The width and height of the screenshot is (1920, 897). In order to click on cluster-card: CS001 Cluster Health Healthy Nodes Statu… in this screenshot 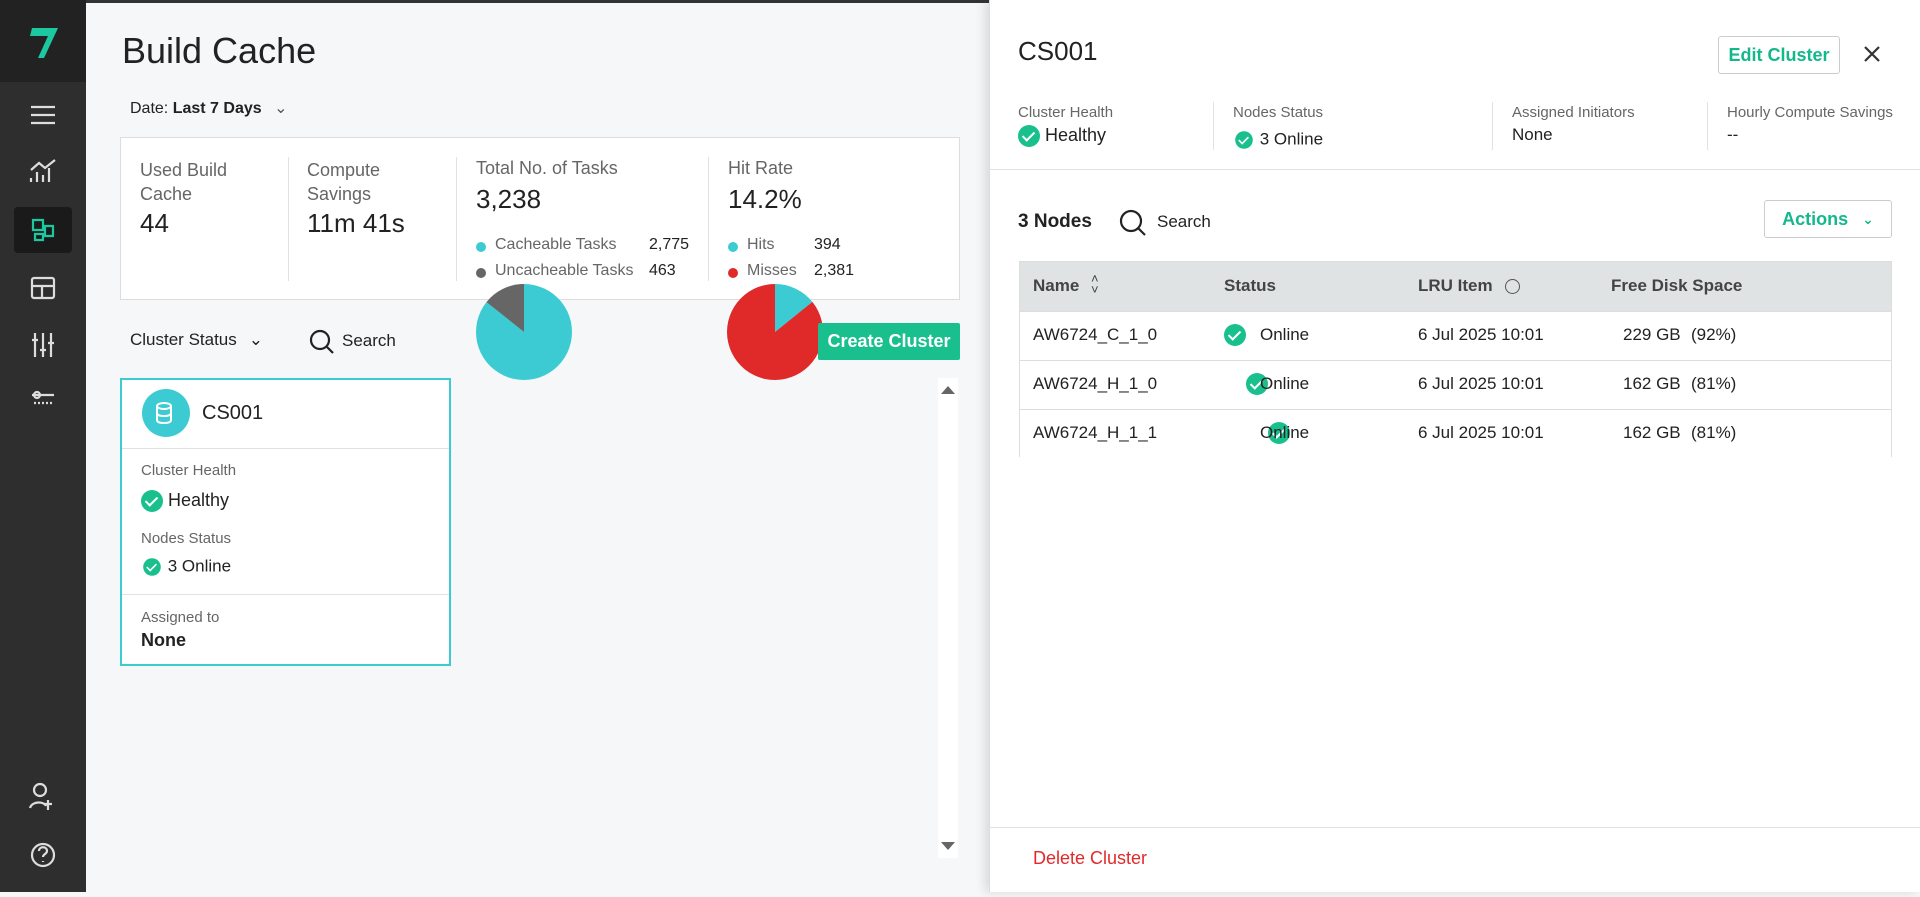, I will do `click(285, 522)`.